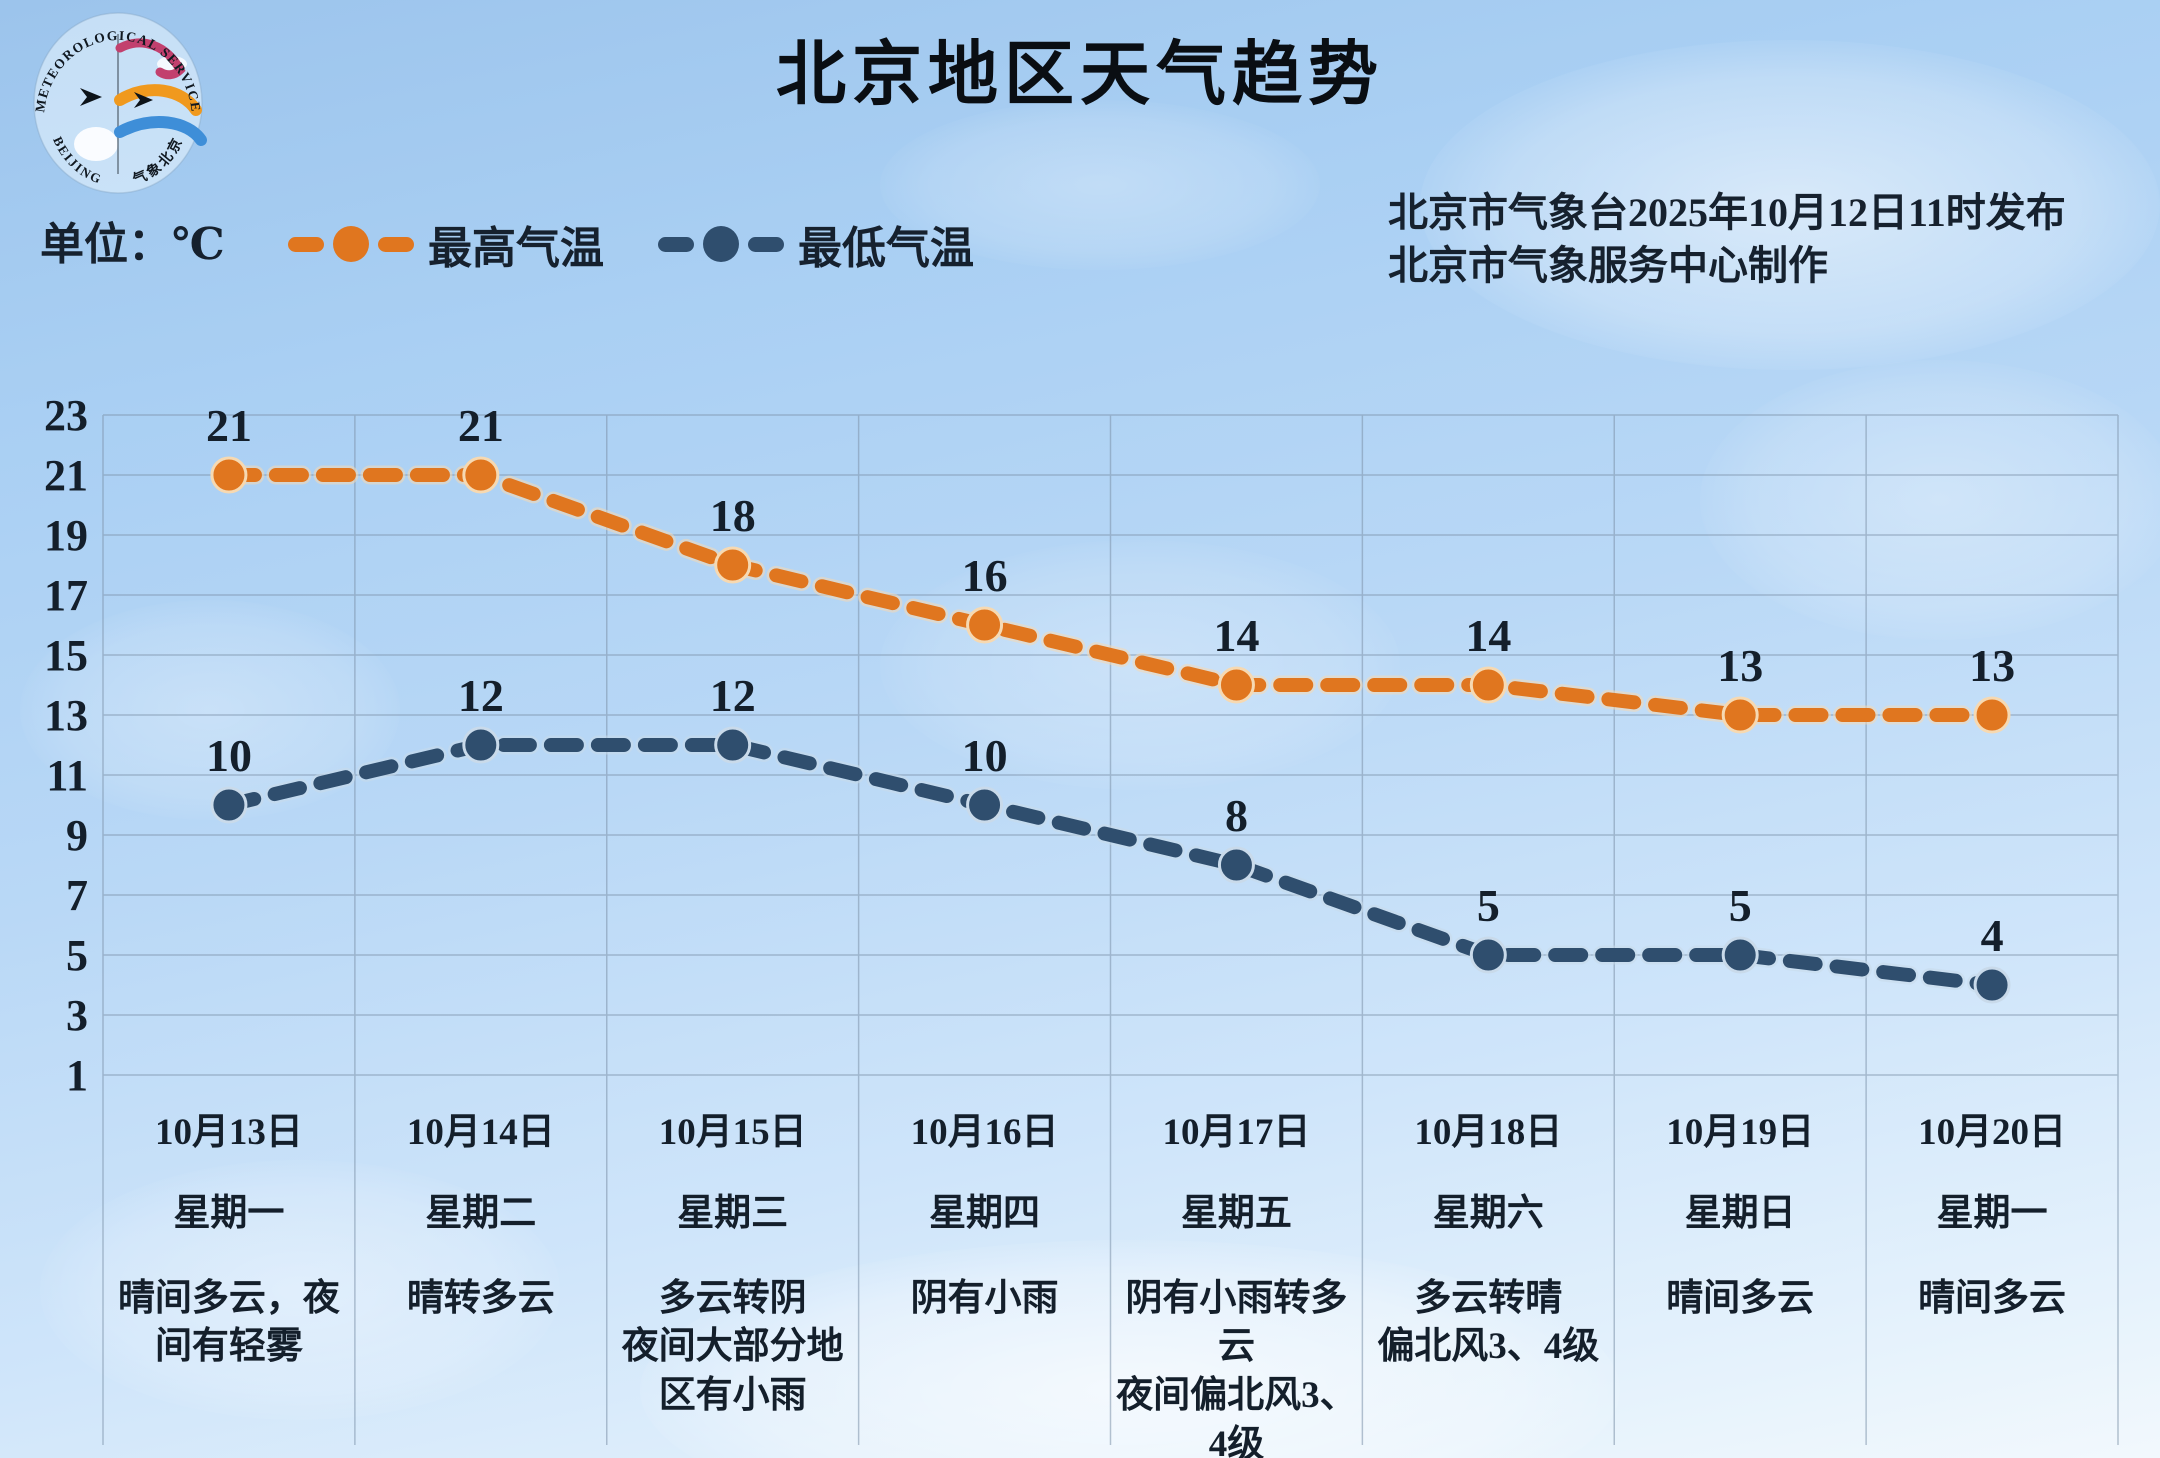  What do you see at coordinates (66, 595) in the screenshot?
I see `y-tick-label: 17` at bounding box center [66, 595].